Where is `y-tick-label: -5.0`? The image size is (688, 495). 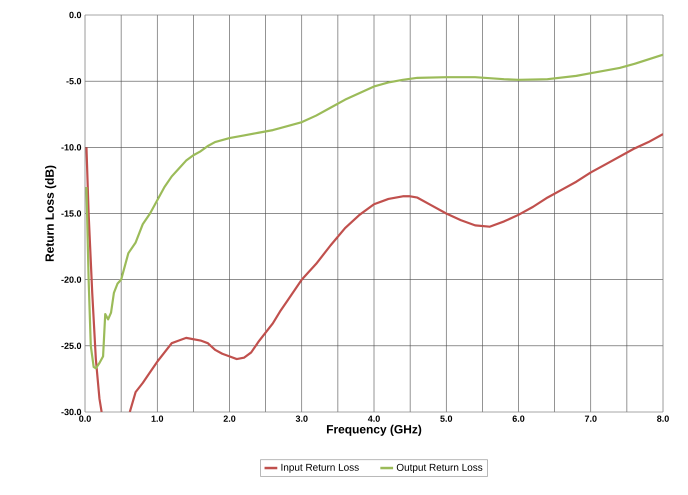
y-tick-label: -5.0 is located at coordinates (74, 81).